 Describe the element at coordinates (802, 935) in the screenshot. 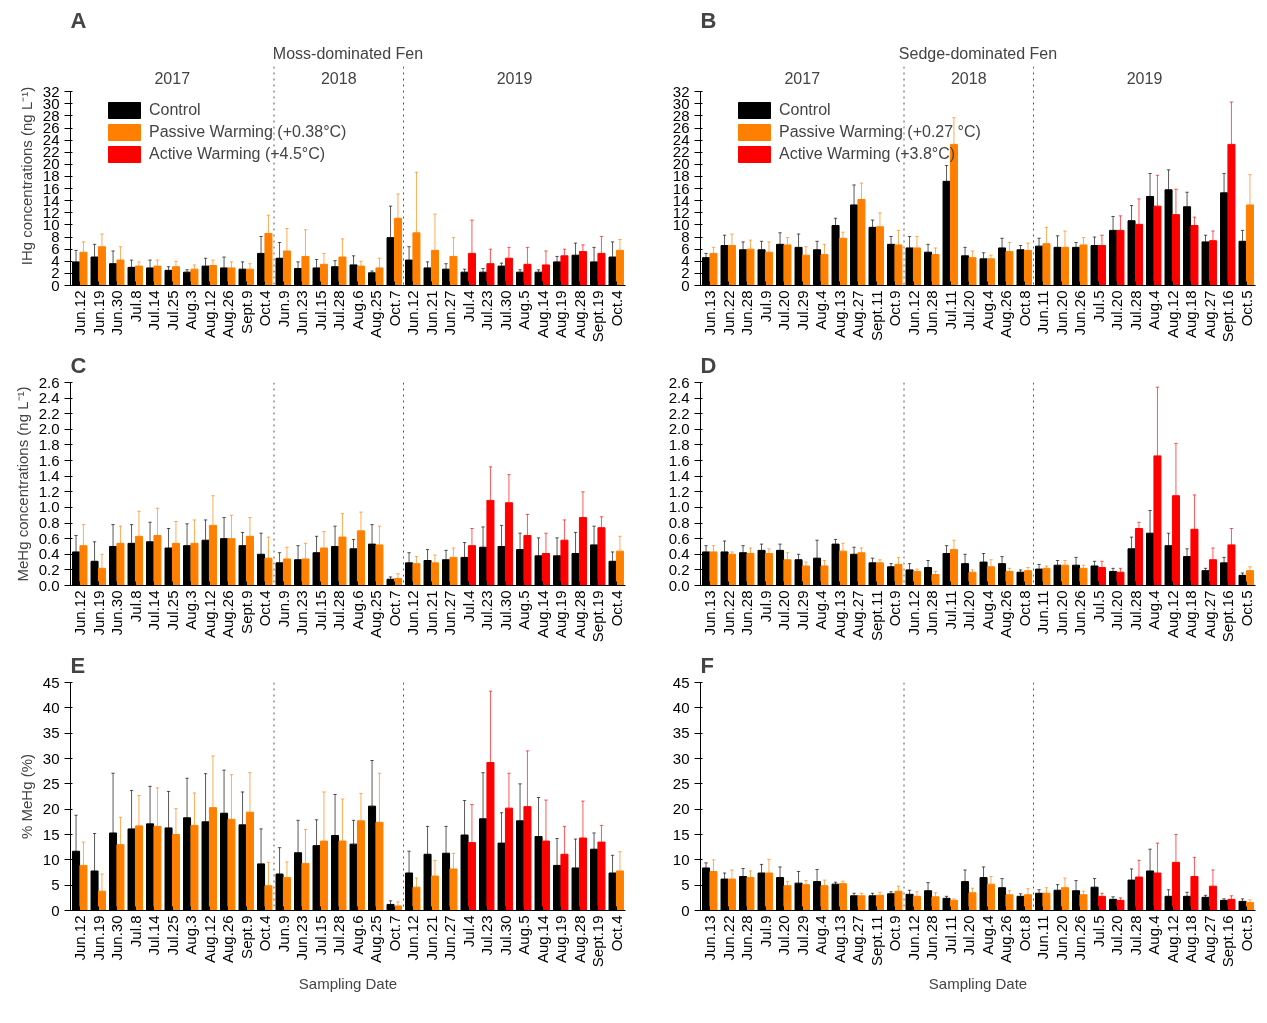

I see `x-tick-label: Jul.29` at that location.